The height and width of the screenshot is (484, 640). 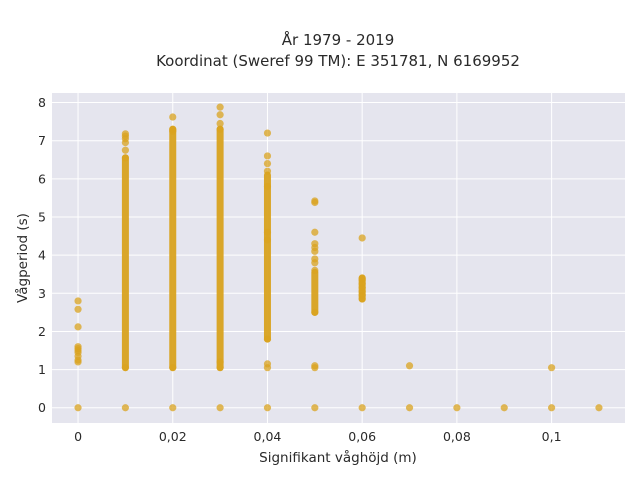 I want to click on x-tick-label: 0,1, so click(x=552, y=436).